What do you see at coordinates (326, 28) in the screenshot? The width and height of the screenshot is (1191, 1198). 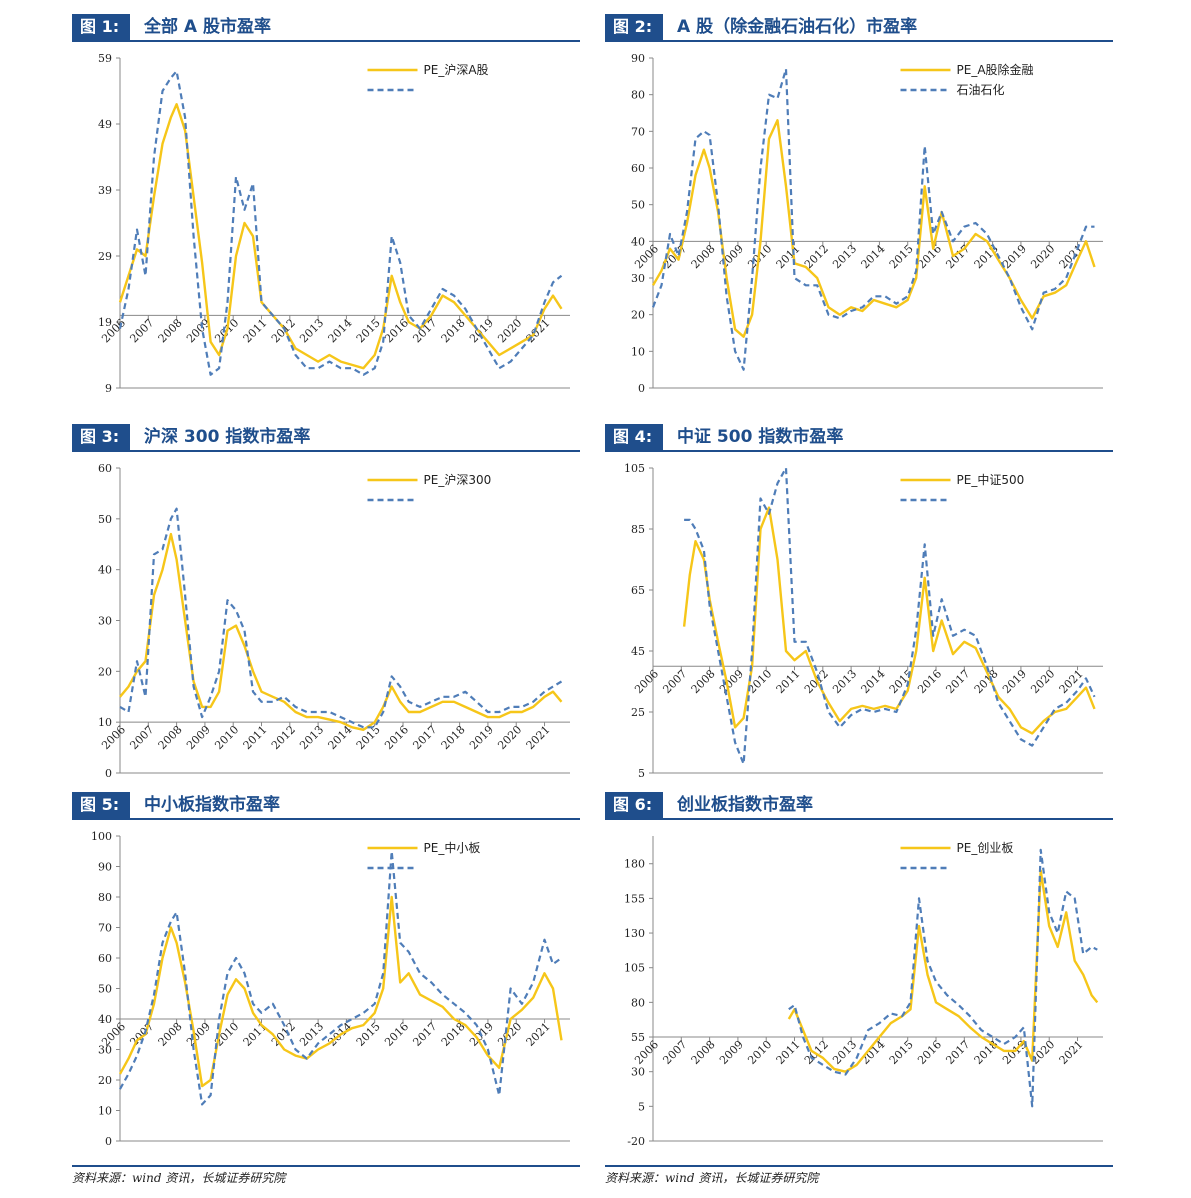 I see `chart-header: 图 1: 全部 A 股市盈率` at bounding box center [326, 28].